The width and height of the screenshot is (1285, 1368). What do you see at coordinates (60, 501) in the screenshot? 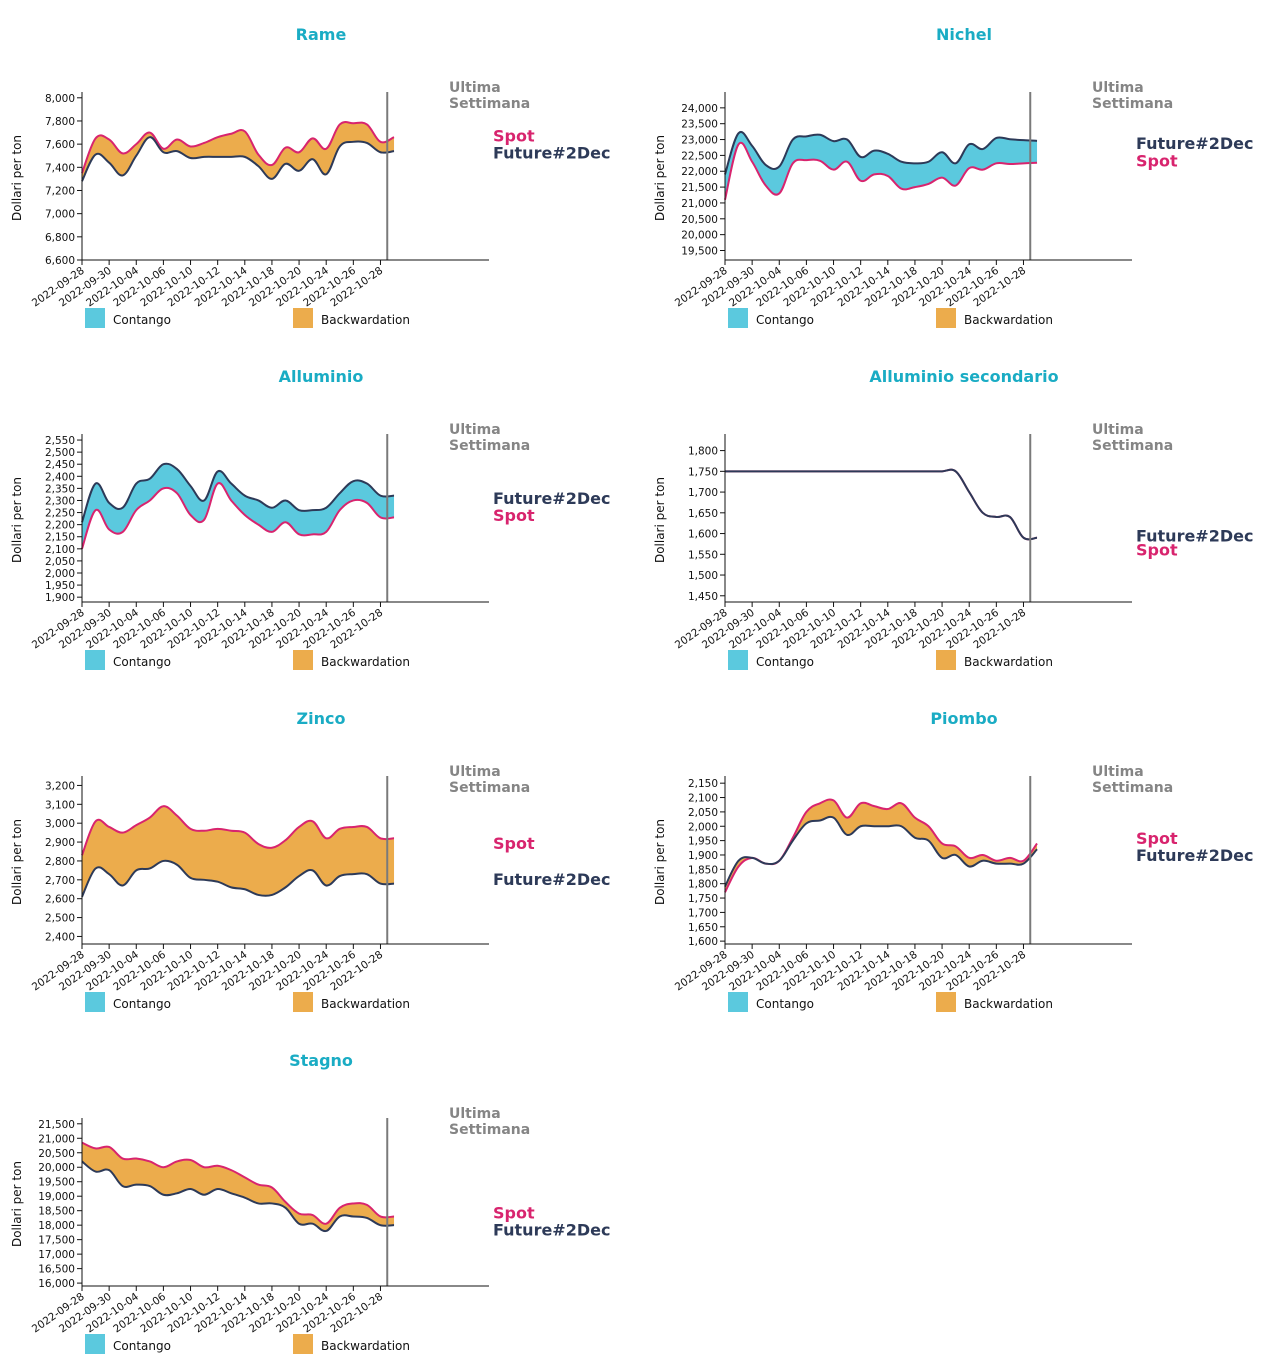
I see `y-tick-label: 2,300` at bounding box center [60, 501].